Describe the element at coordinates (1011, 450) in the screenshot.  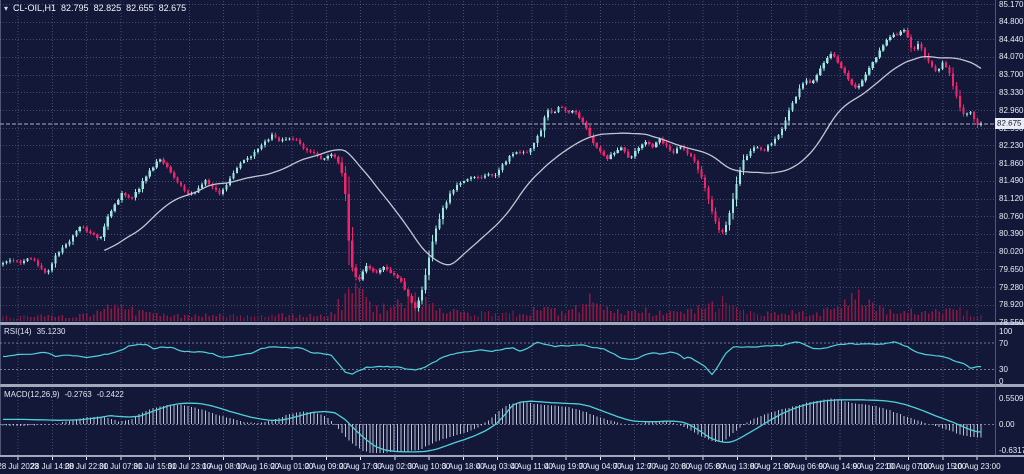
I see `macd-axis-label: -0.6317` at that location.